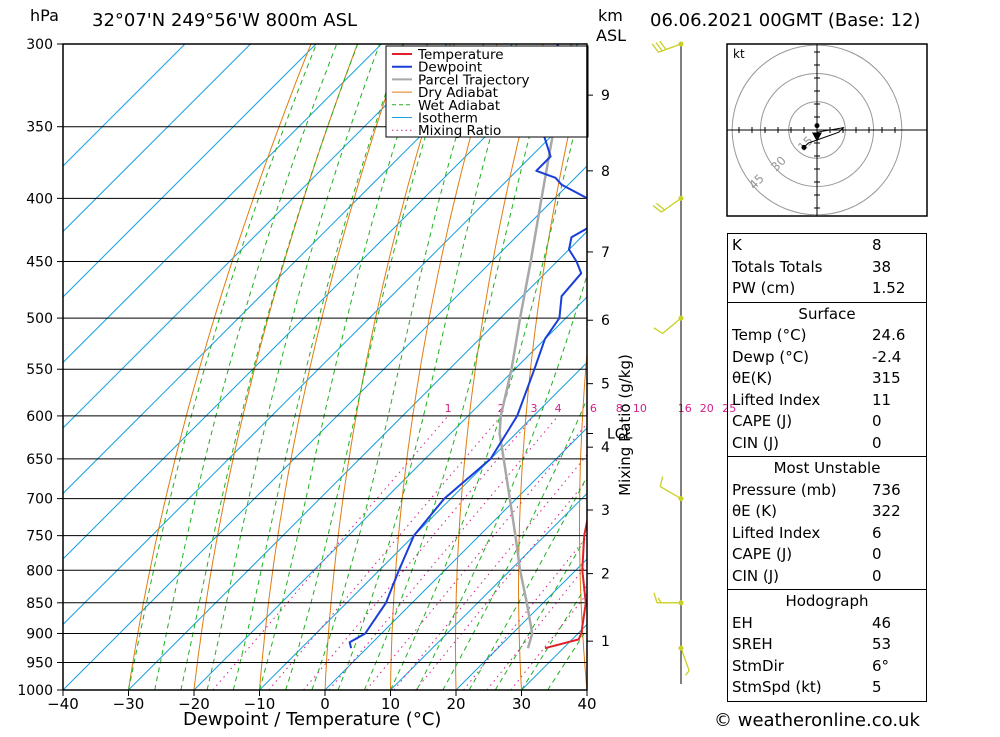 Image resolution: width=1000 pixels, height=737 pixels. Describe the element at coordinates (817, 720) in the screenshot. I see `credit-text: © weatheronline.co.uk` at that location.